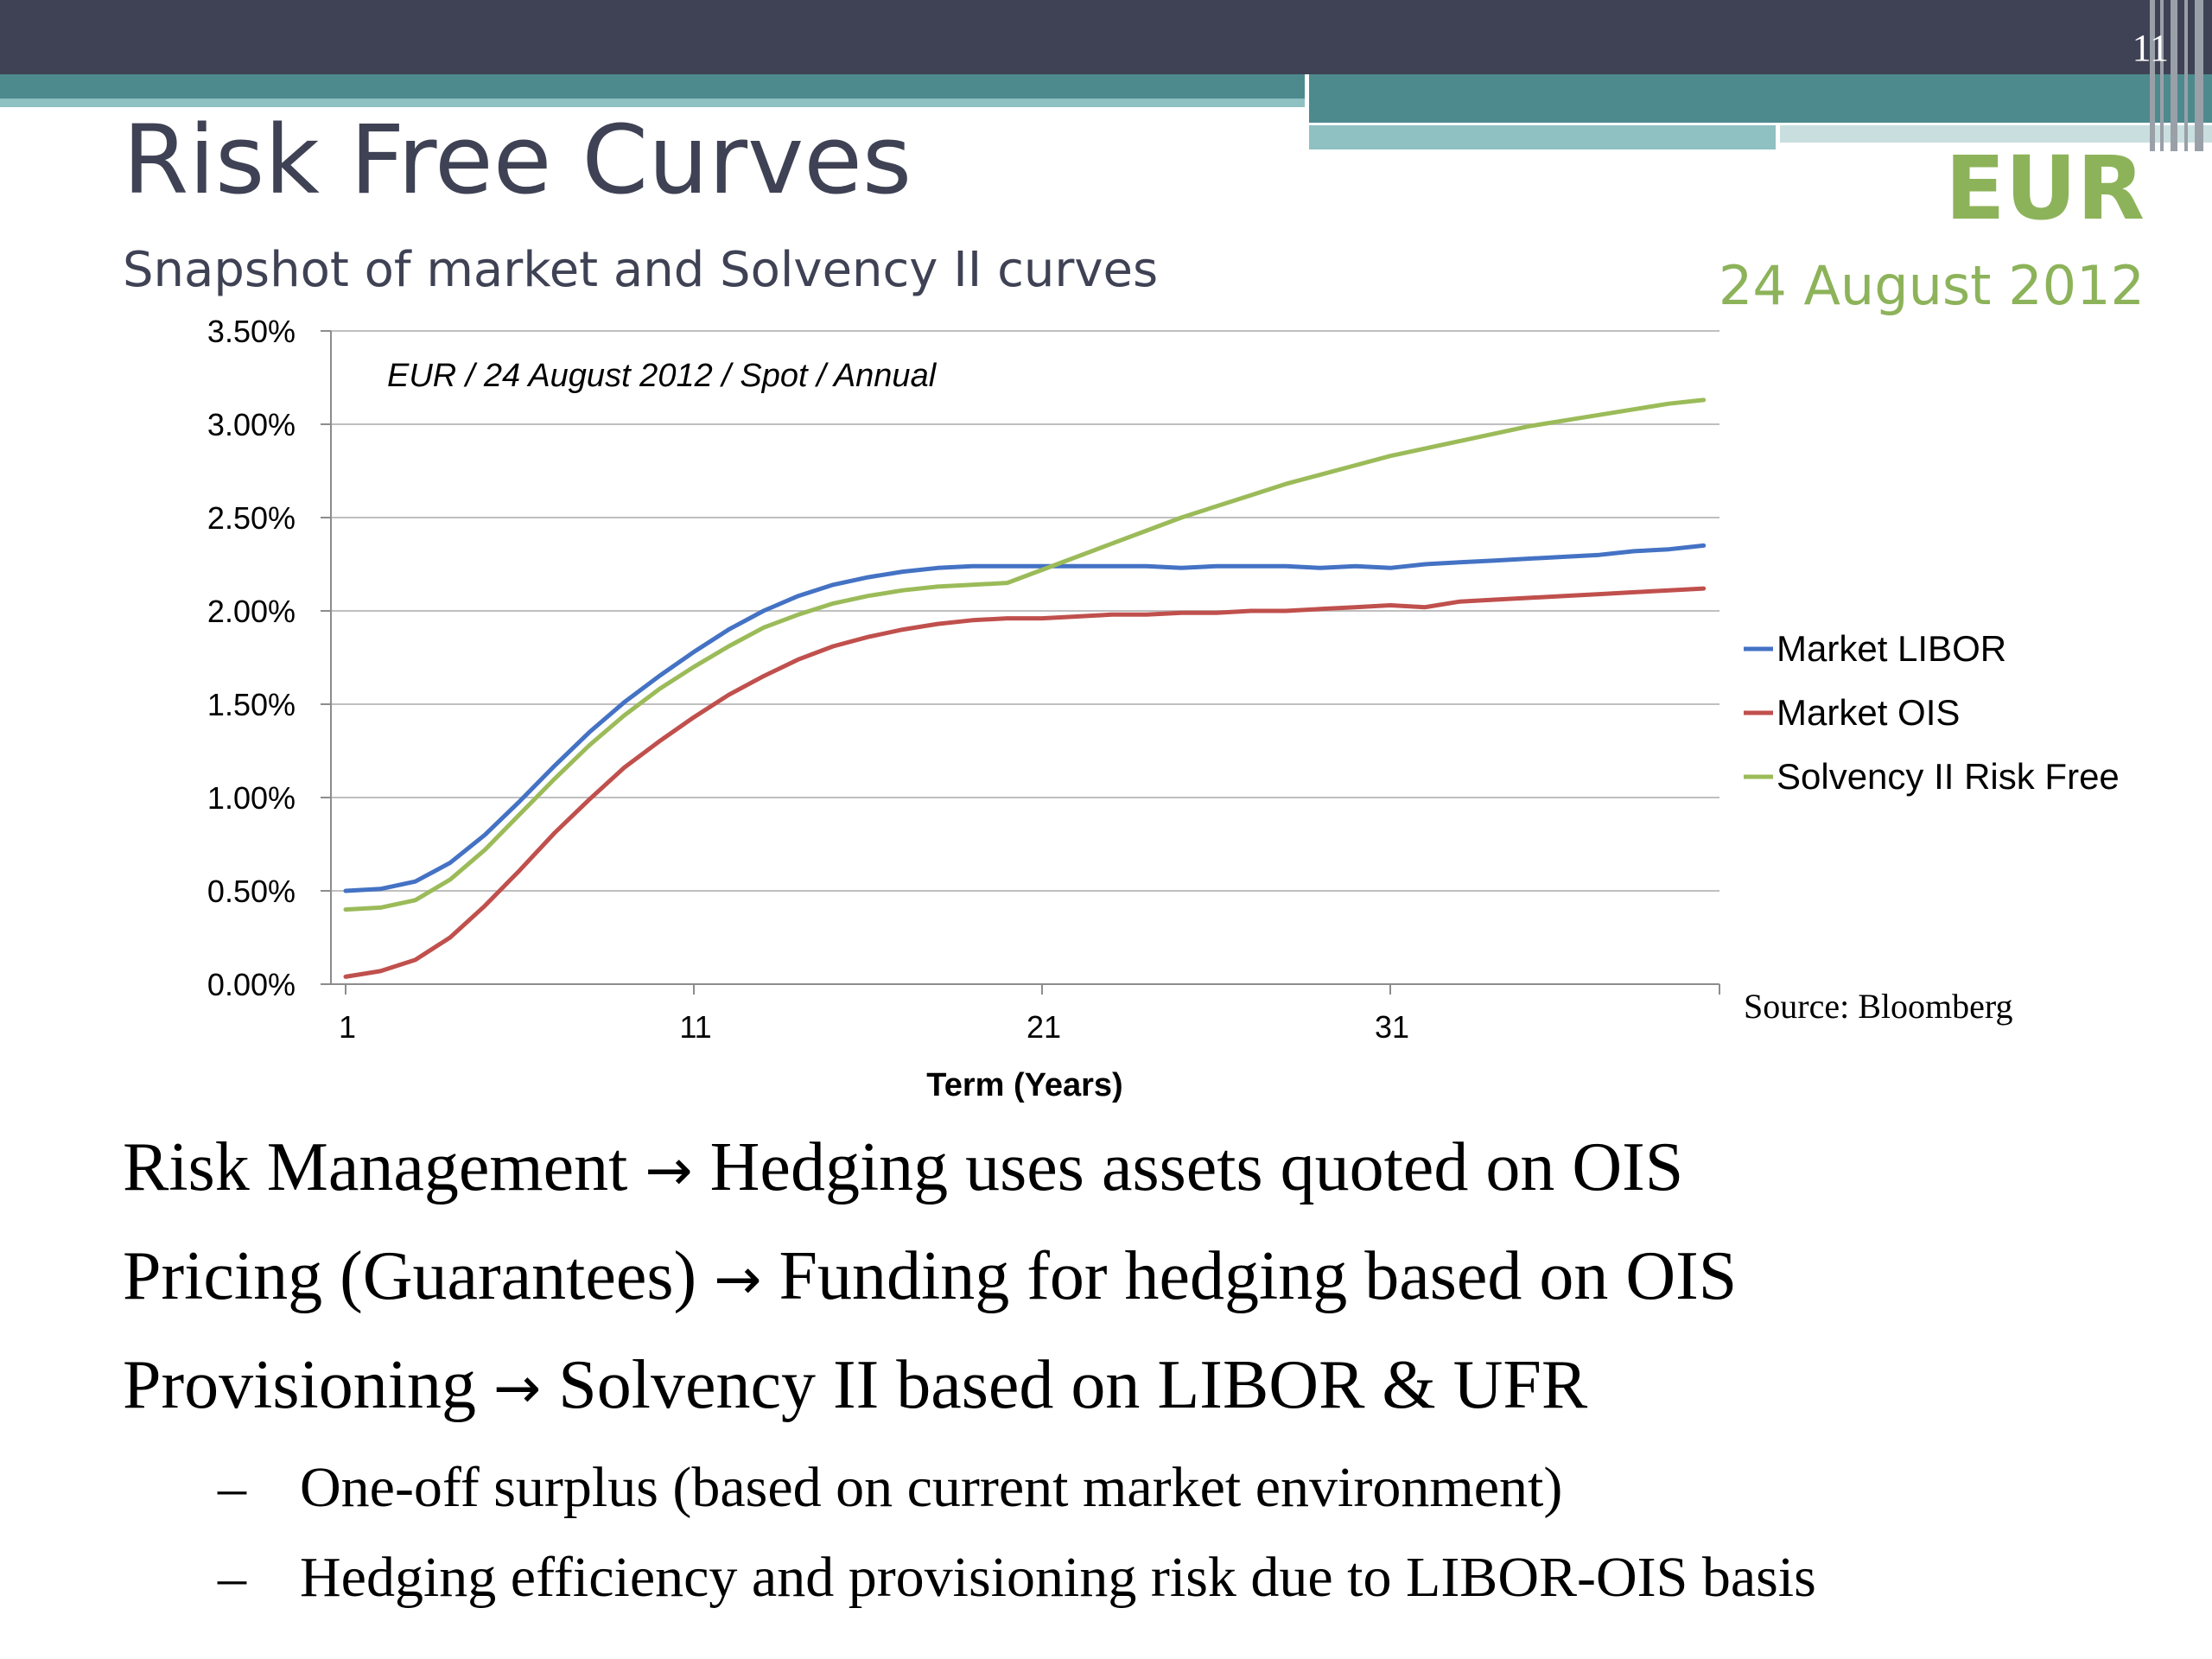  Describe the element at coordinates (695, 1027) in the screenshot. I see `x-tick-label: 11` at that location.